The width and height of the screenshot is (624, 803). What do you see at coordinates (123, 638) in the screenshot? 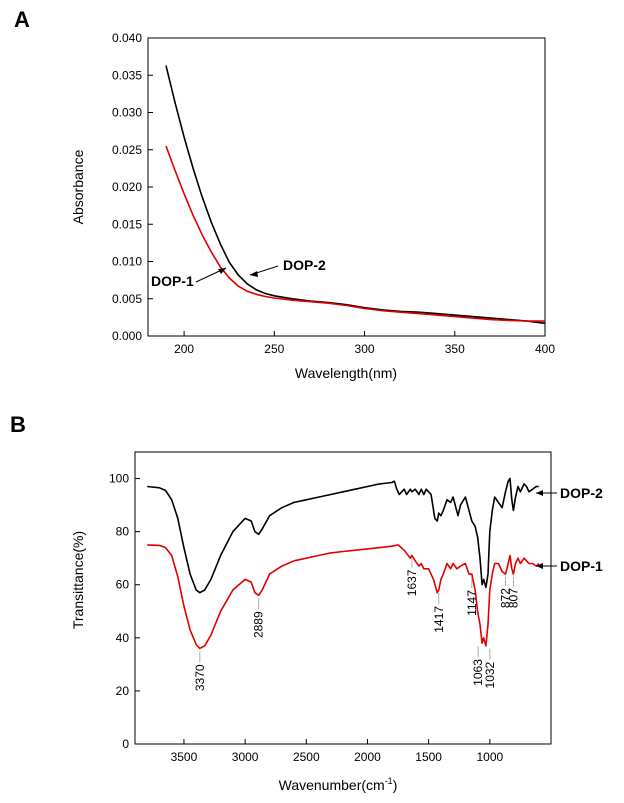
I see `panel-b-y-tick-label: 40` at bounding box center [123, 638].